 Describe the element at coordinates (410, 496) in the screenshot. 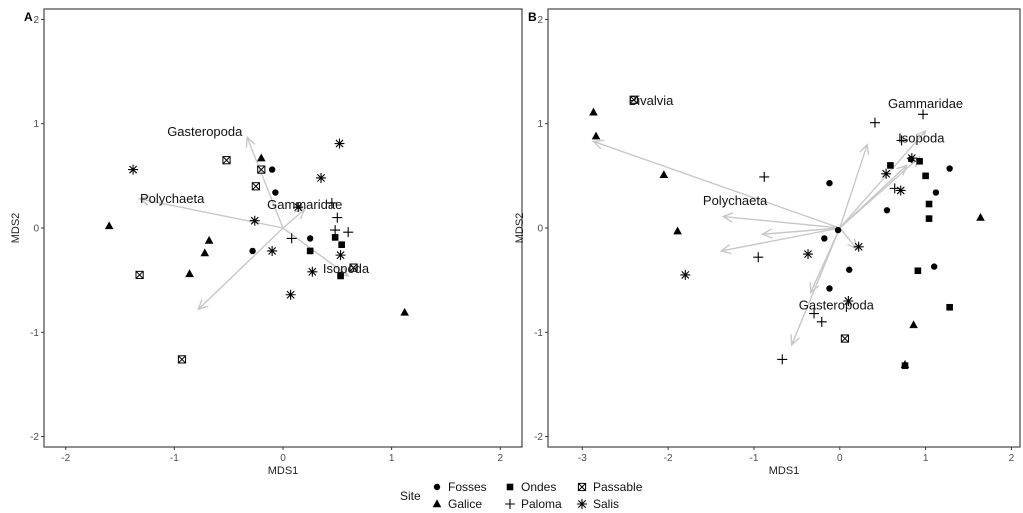

I see `legend-title: Site` at that location.